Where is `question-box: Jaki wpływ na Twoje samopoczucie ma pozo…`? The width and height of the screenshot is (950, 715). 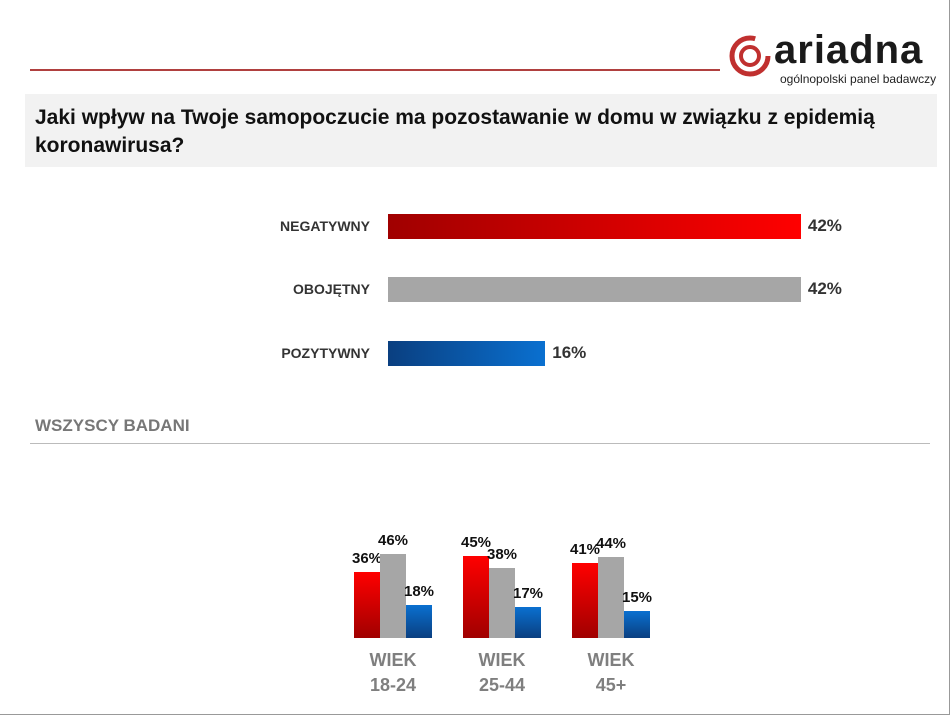
question-box: Jaki wpływ na Twoje samopoczucie ma pozo… is located at coordinates (481, 130).